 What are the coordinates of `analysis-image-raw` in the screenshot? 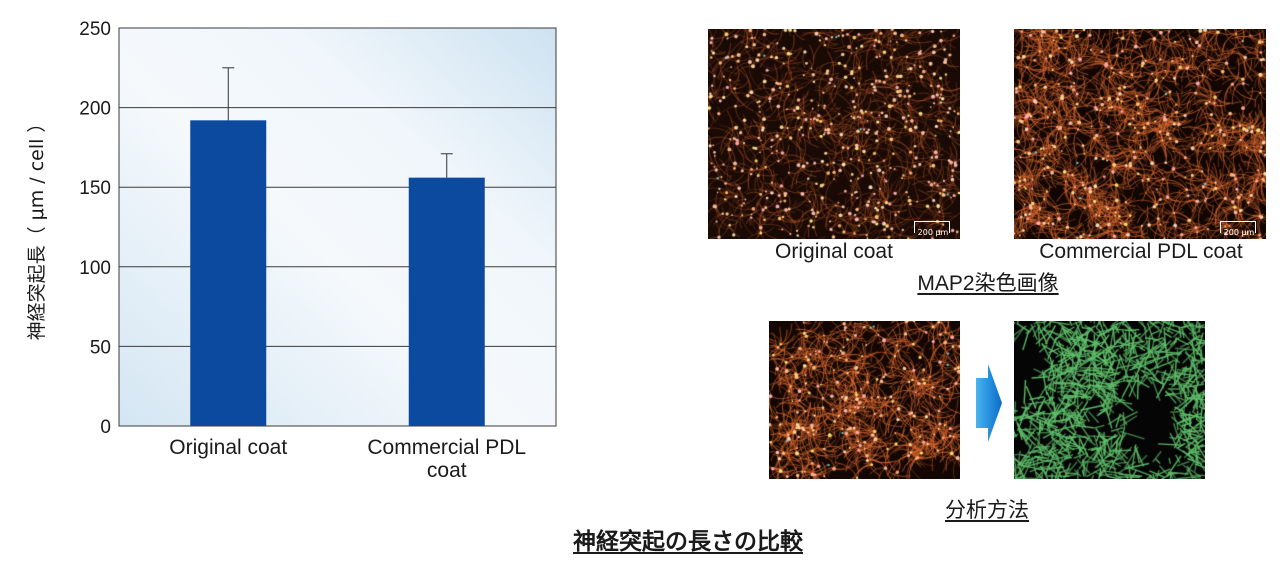 It's located at (864, 400).